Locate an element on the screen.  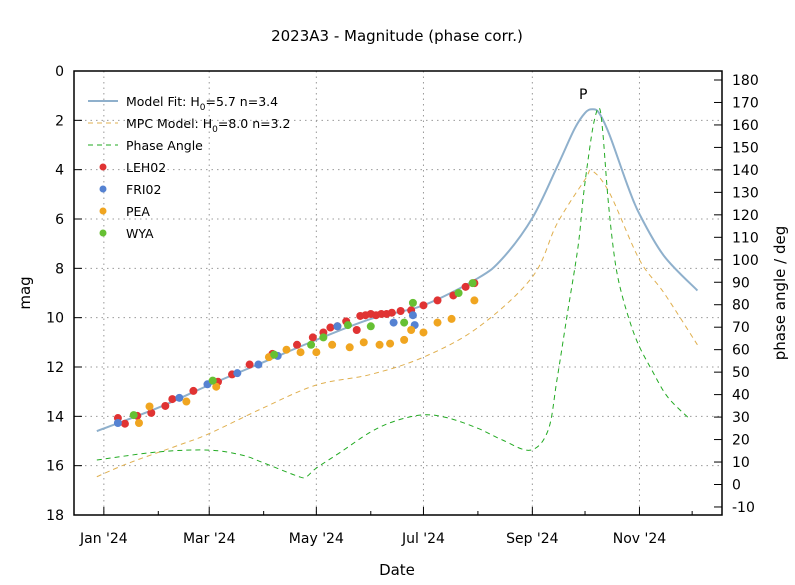
y2-tick-label: 130 is located at coordinates (745, 193).